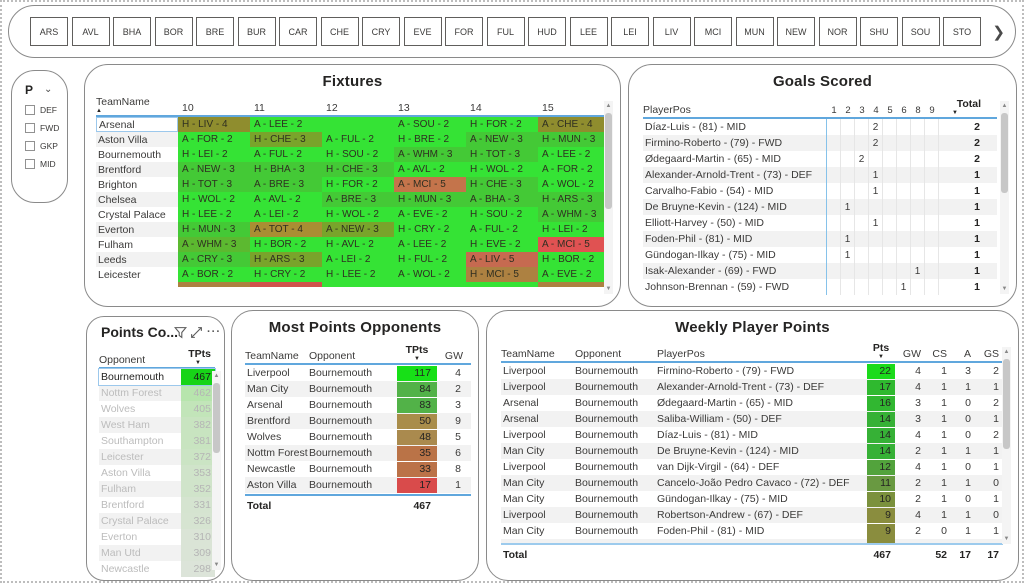 This screenshot has width=1024, height=583. I want to click on fixture-cell: A - CHE - 4, so click(574, 124).